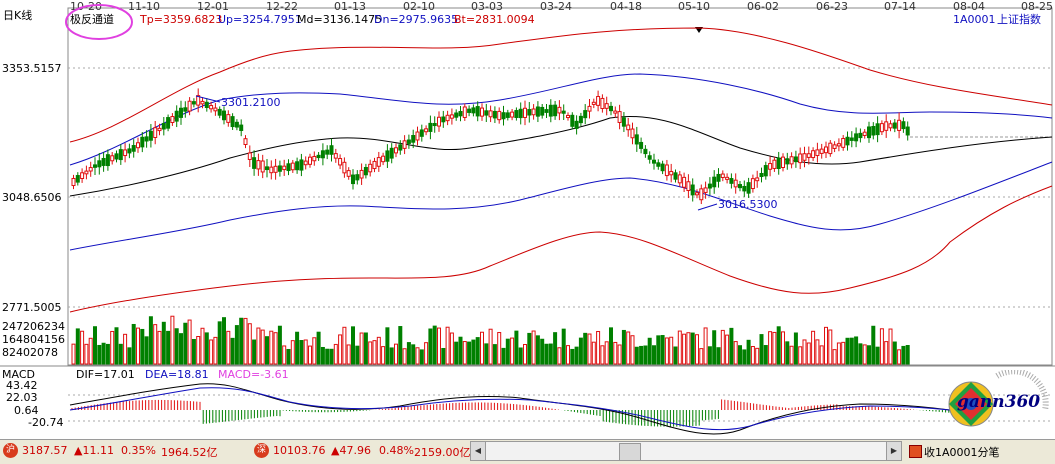 This screenshot has height=464, width=1055. I want to click on date-tick: 02-10, so click(419, 6).